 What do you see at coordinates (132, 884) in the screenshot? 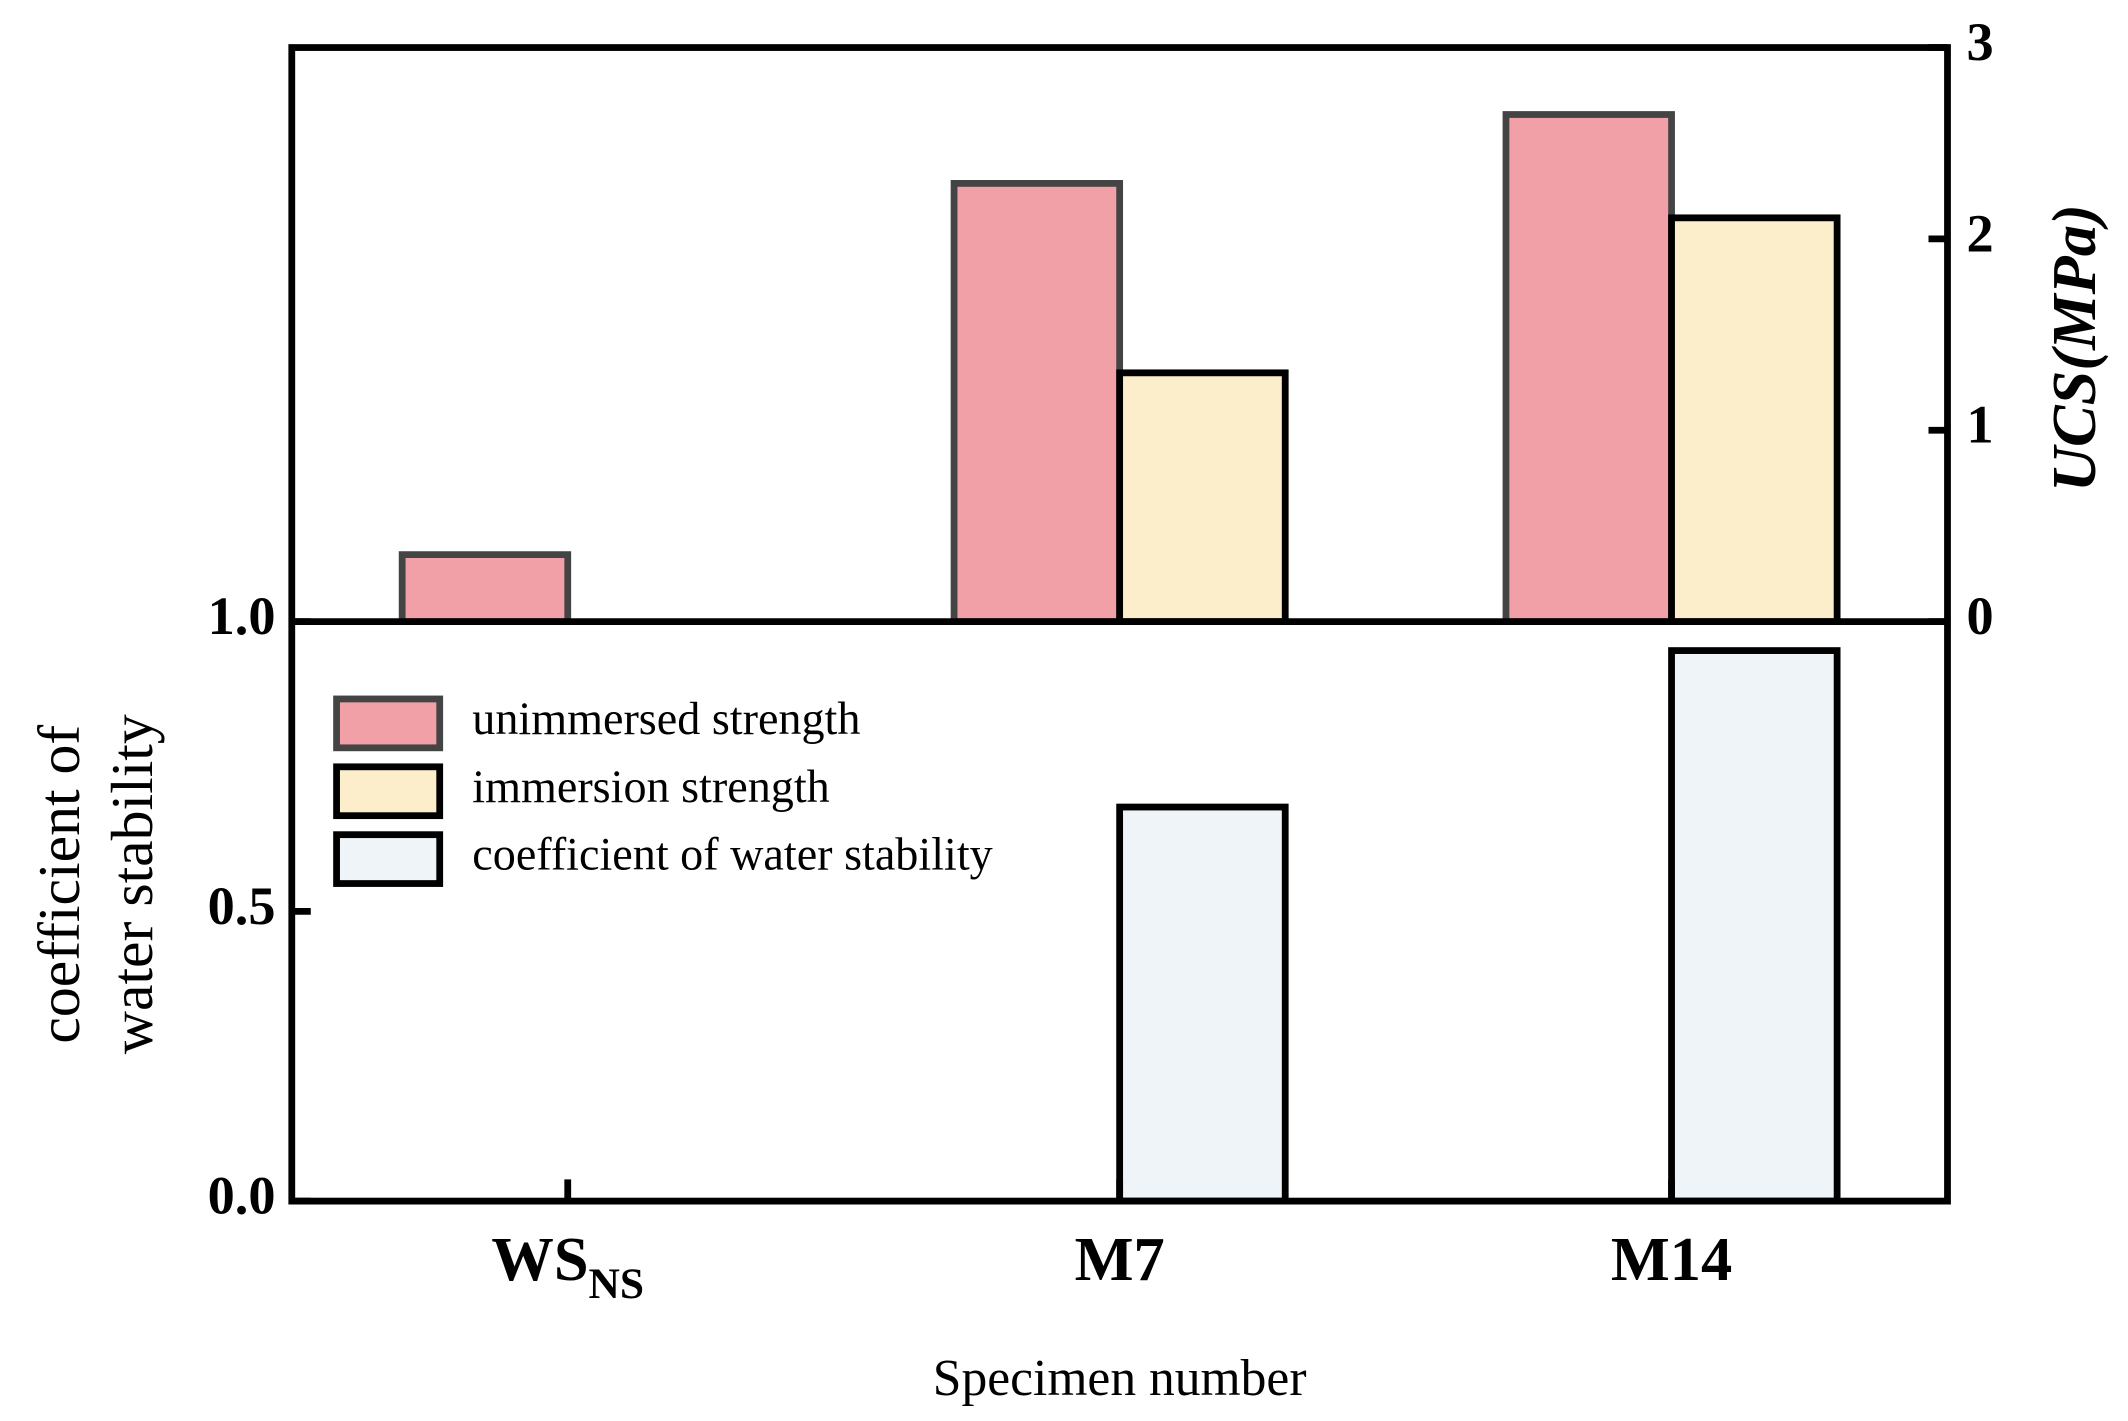
I see `y-axis-label: water stability` at bounding box center [132, 884].